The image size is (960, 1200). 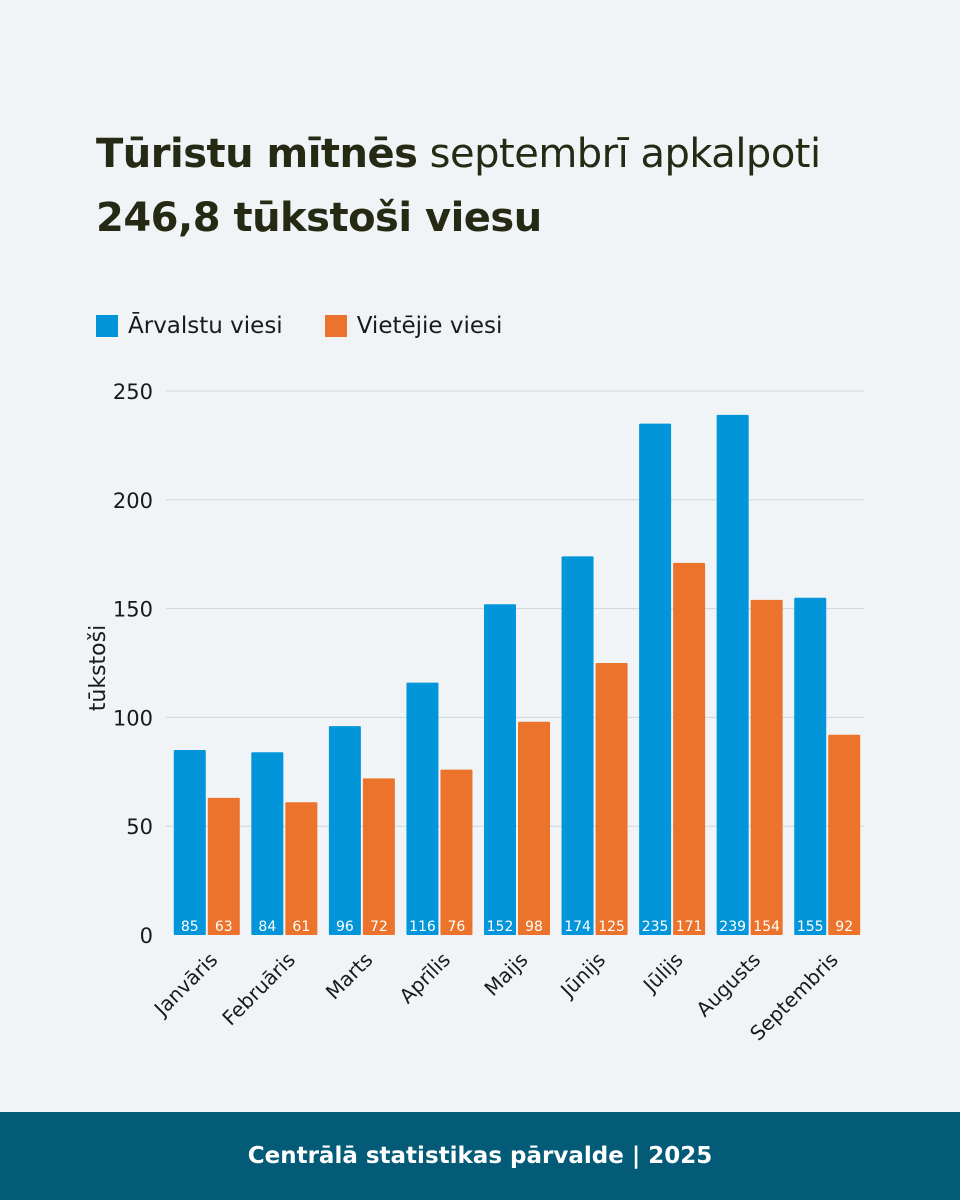 What do you see at coordinates (224, 927) in the screenshot?
I see `bar-data-label: 63` at bounding box center [224, 927].